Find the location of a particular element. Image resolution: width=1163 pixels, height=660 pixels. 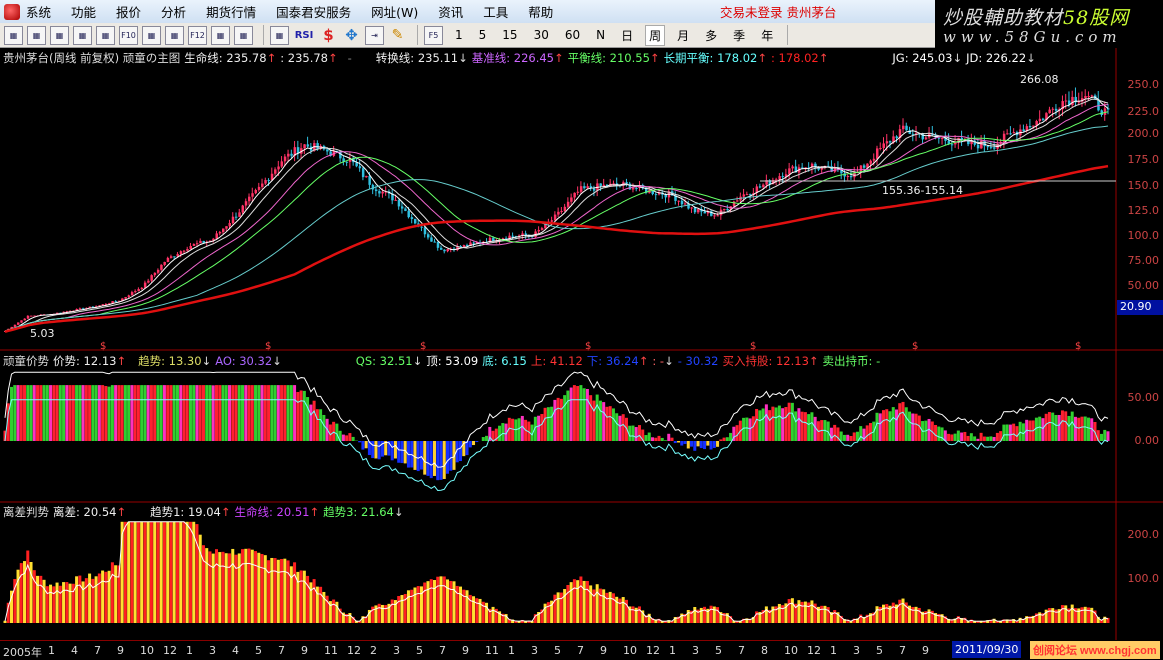

money-icon: $ is located at coordinates (328, 35).